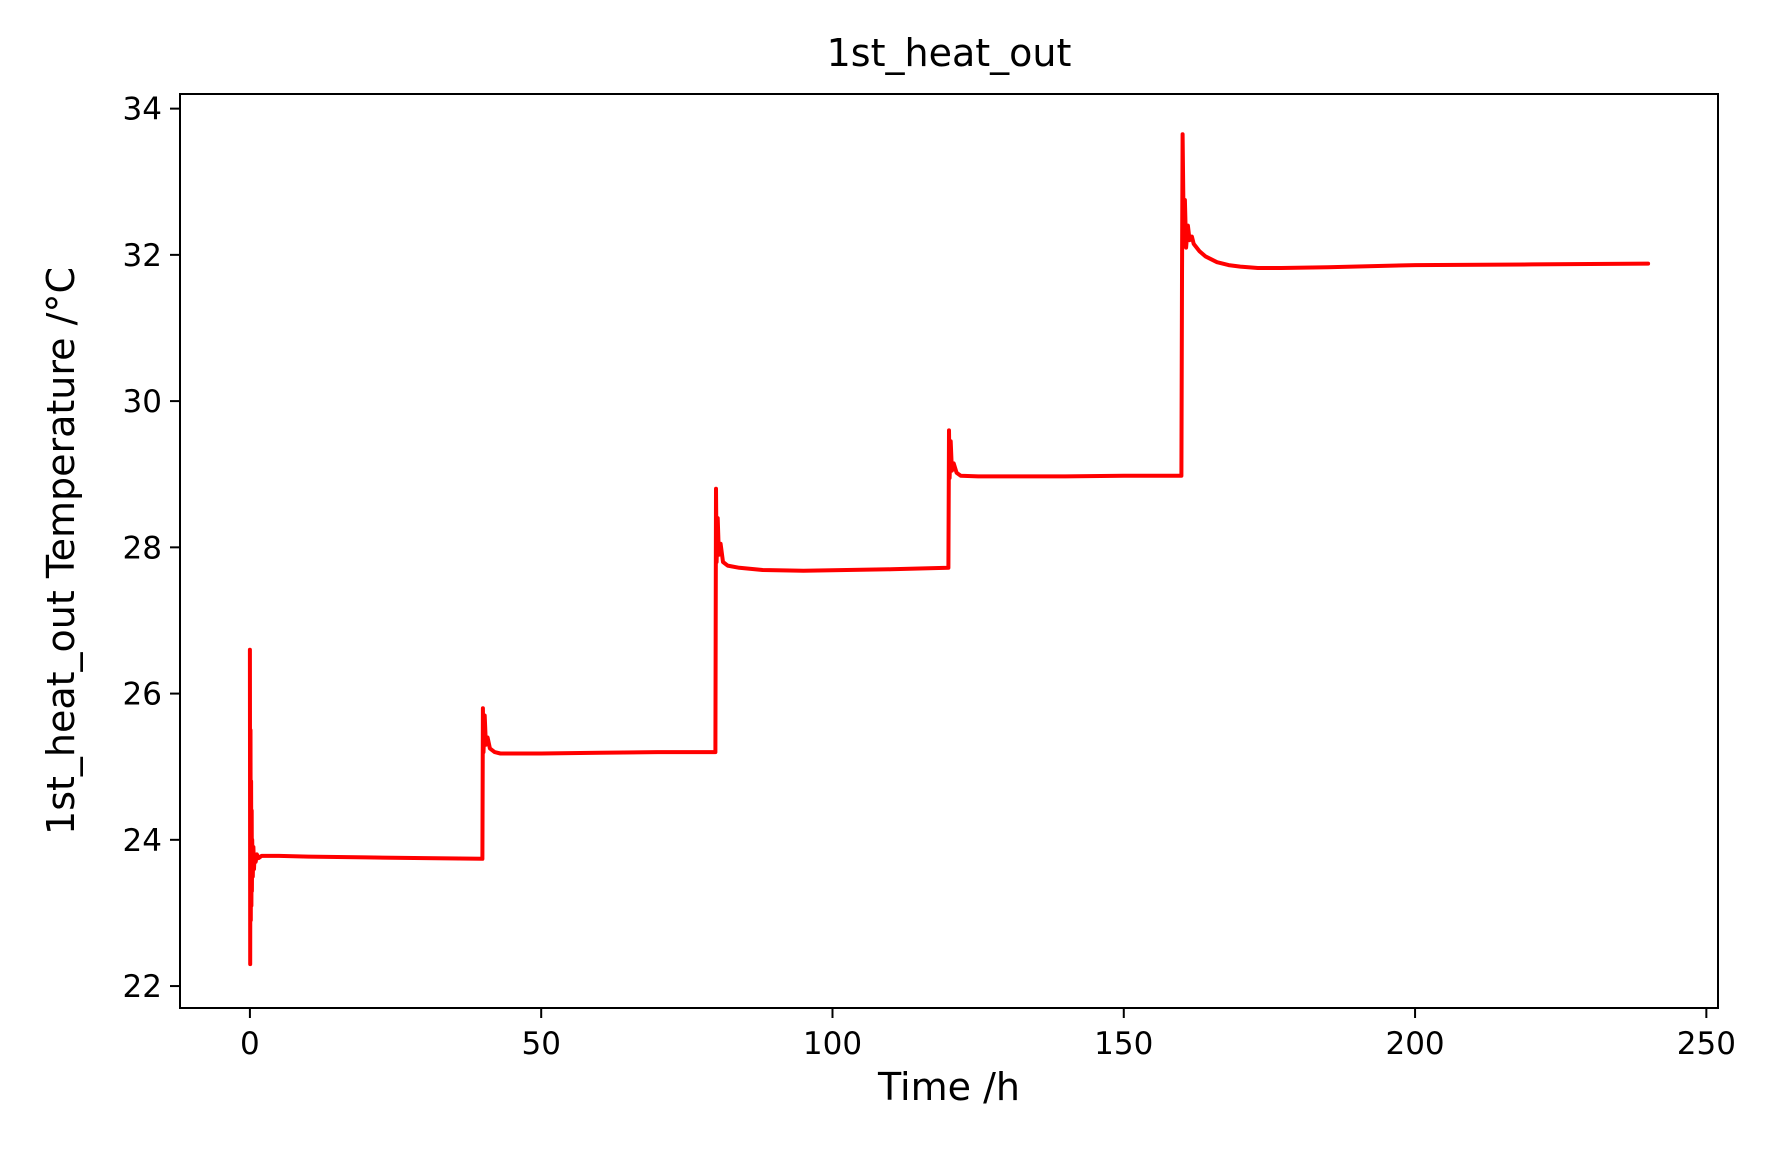 This screenshot has width=1768, height=1170. What do you see at coordinates (948, 1087) in the screenshot?
I see `x-axis-label: Time /h` at bounding box center [948, 1087].